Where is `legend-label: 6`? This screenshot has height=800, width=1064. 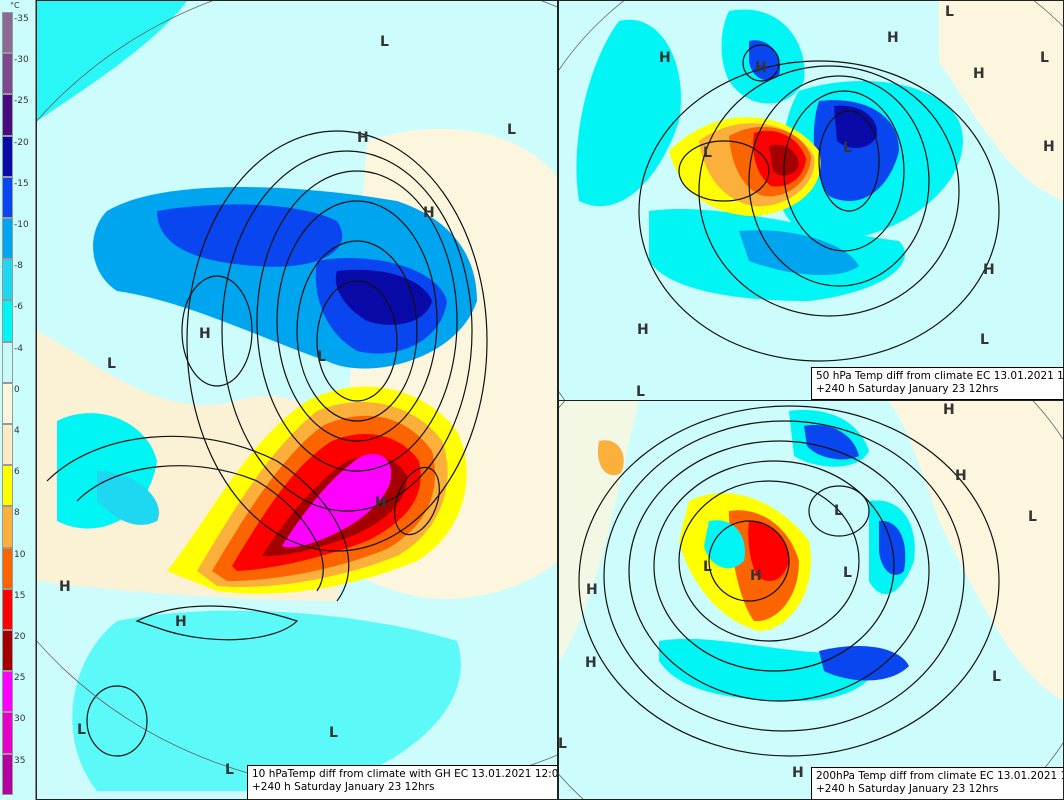
legend-label: 6 is located at coordinates (17, 472).